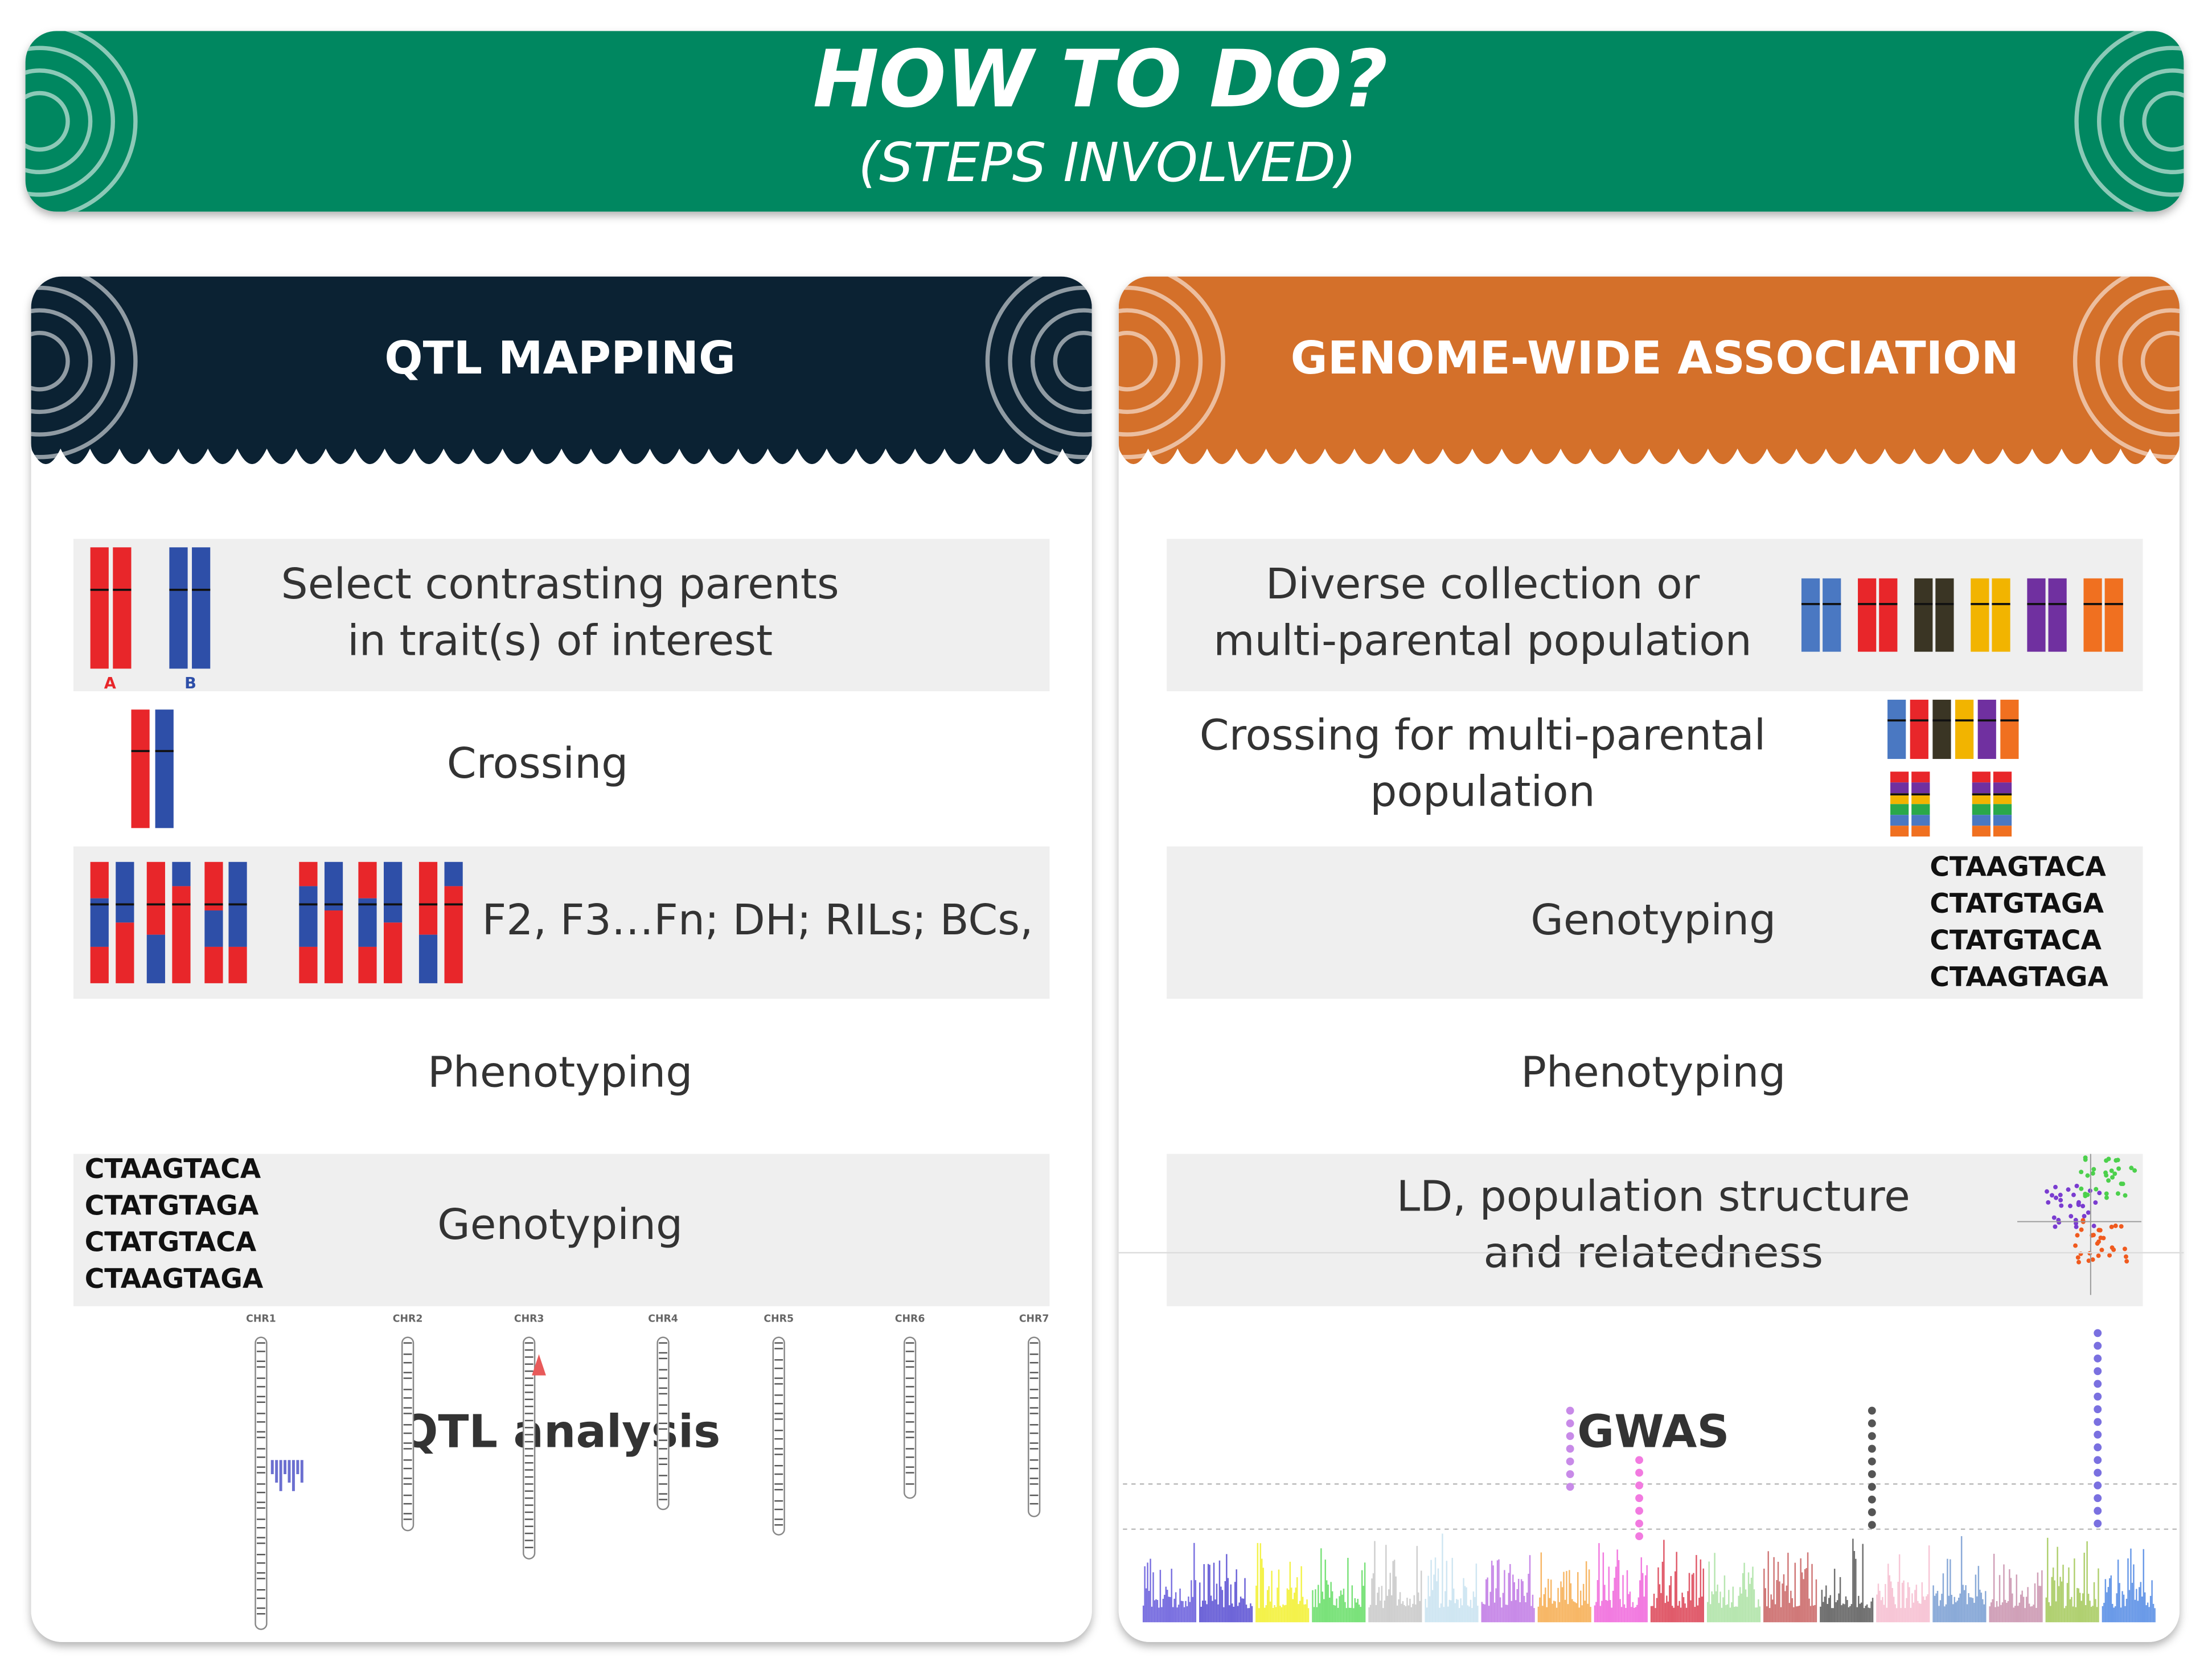 The image size is (2212, 1666). What do you see at coordinates (560, 1224) in the screenshot?
I see `step-label: Genotyping` at bounding box center [560, 1224].